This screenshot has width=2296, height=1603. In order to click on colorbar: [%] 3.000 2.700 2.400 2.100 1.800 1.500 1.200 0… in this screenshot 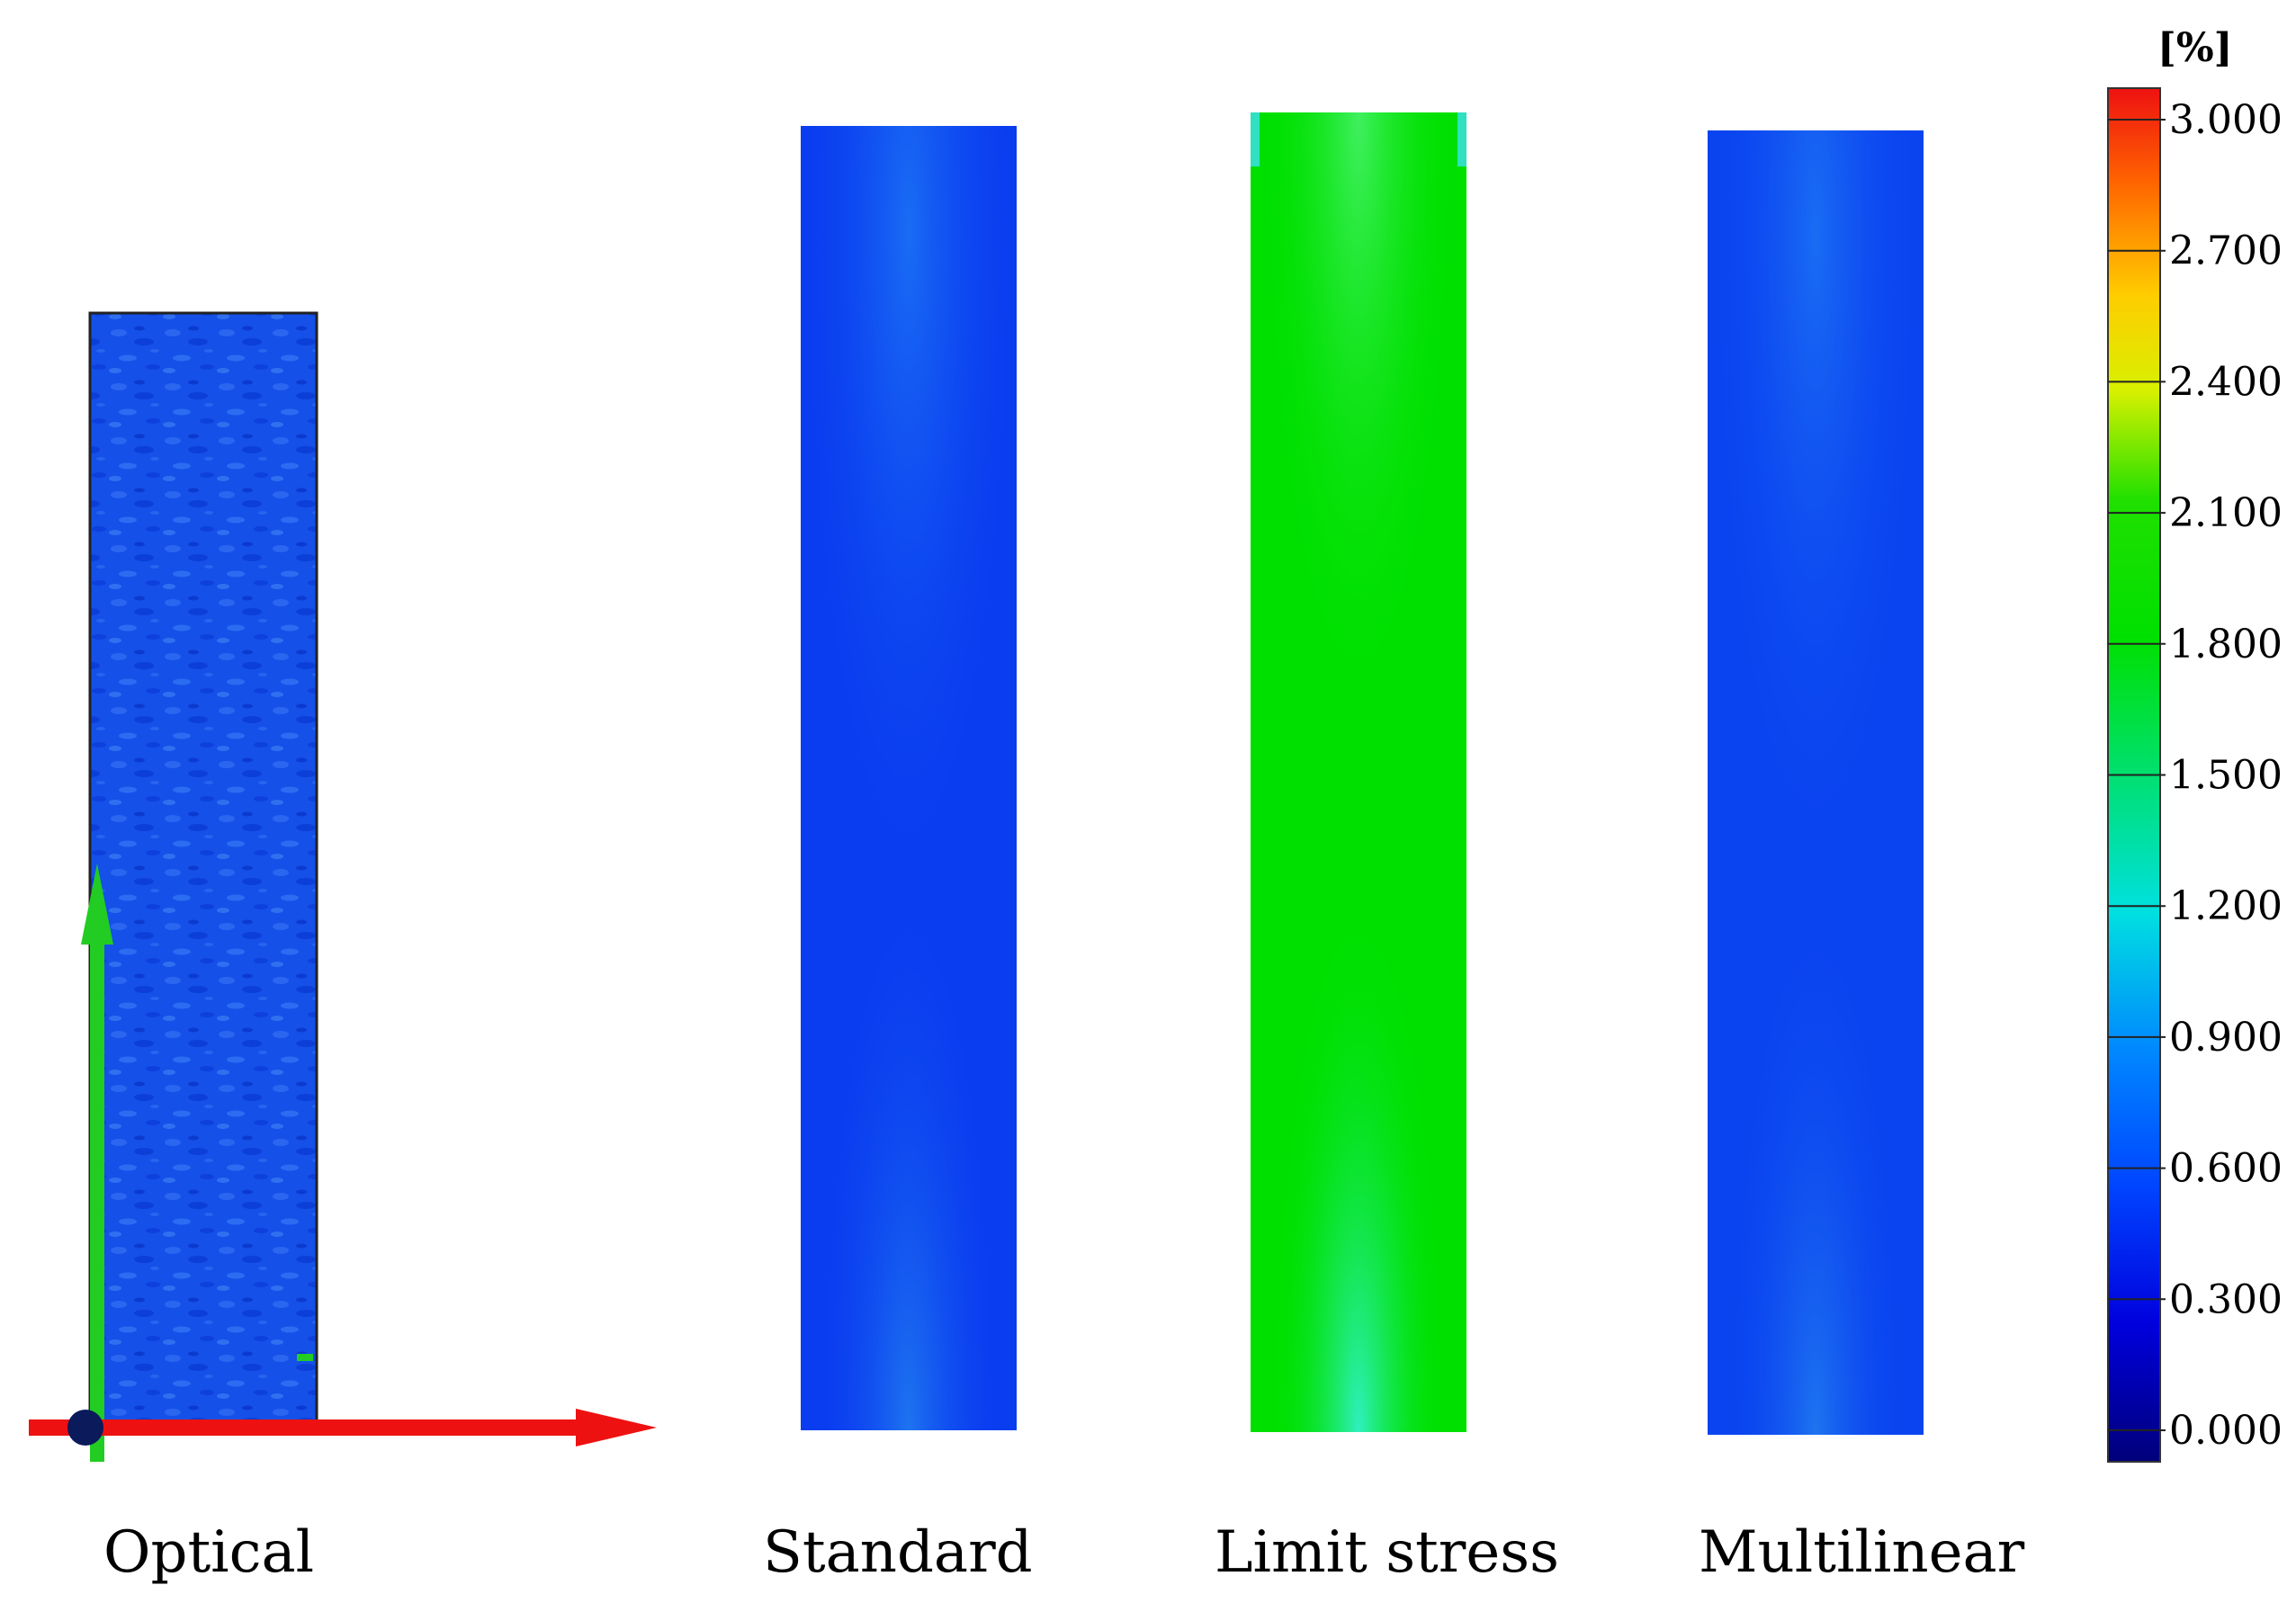, I will do `click(2195, 744)`.